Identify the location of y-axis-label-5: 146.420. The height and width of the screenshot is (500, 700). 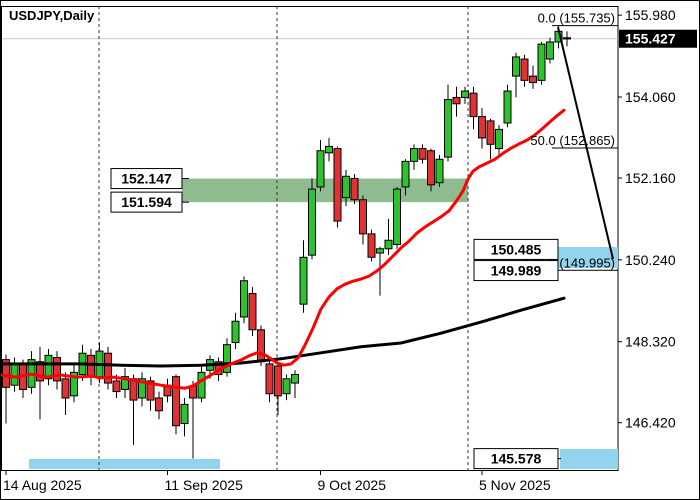
(650, 423).